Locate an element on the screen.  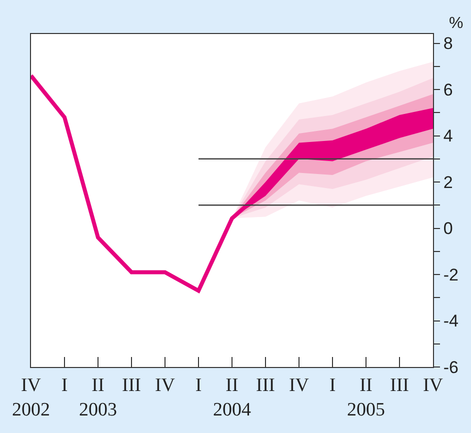
y-tick-label: 4 is located at coordinates (448, 136).